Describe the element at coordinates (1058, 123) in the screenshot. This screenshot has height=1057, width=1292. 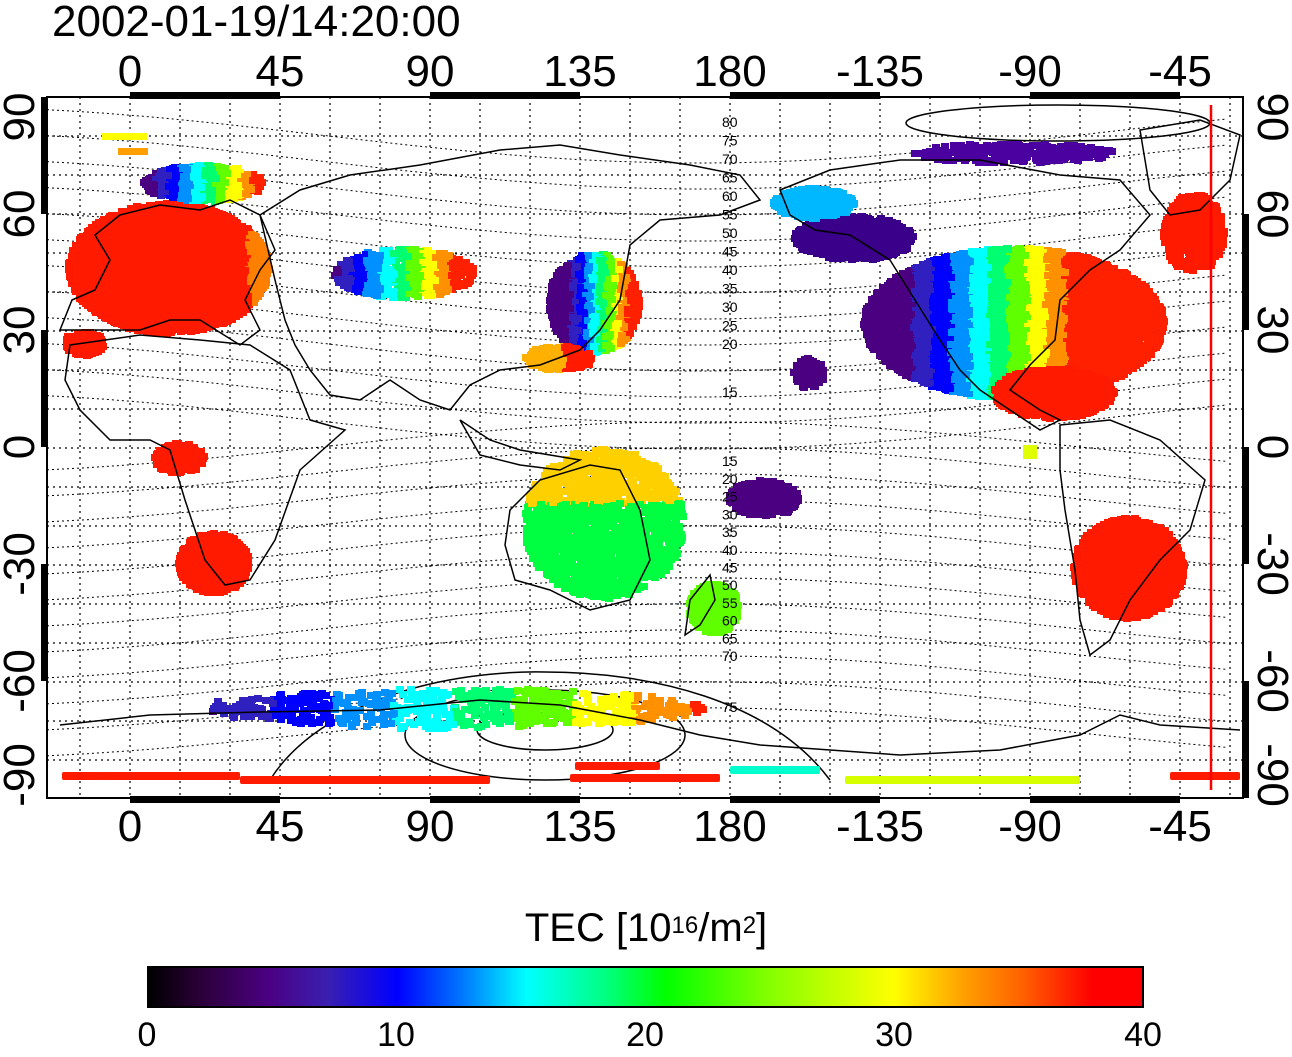
I see `contour-oval-north` at that location.